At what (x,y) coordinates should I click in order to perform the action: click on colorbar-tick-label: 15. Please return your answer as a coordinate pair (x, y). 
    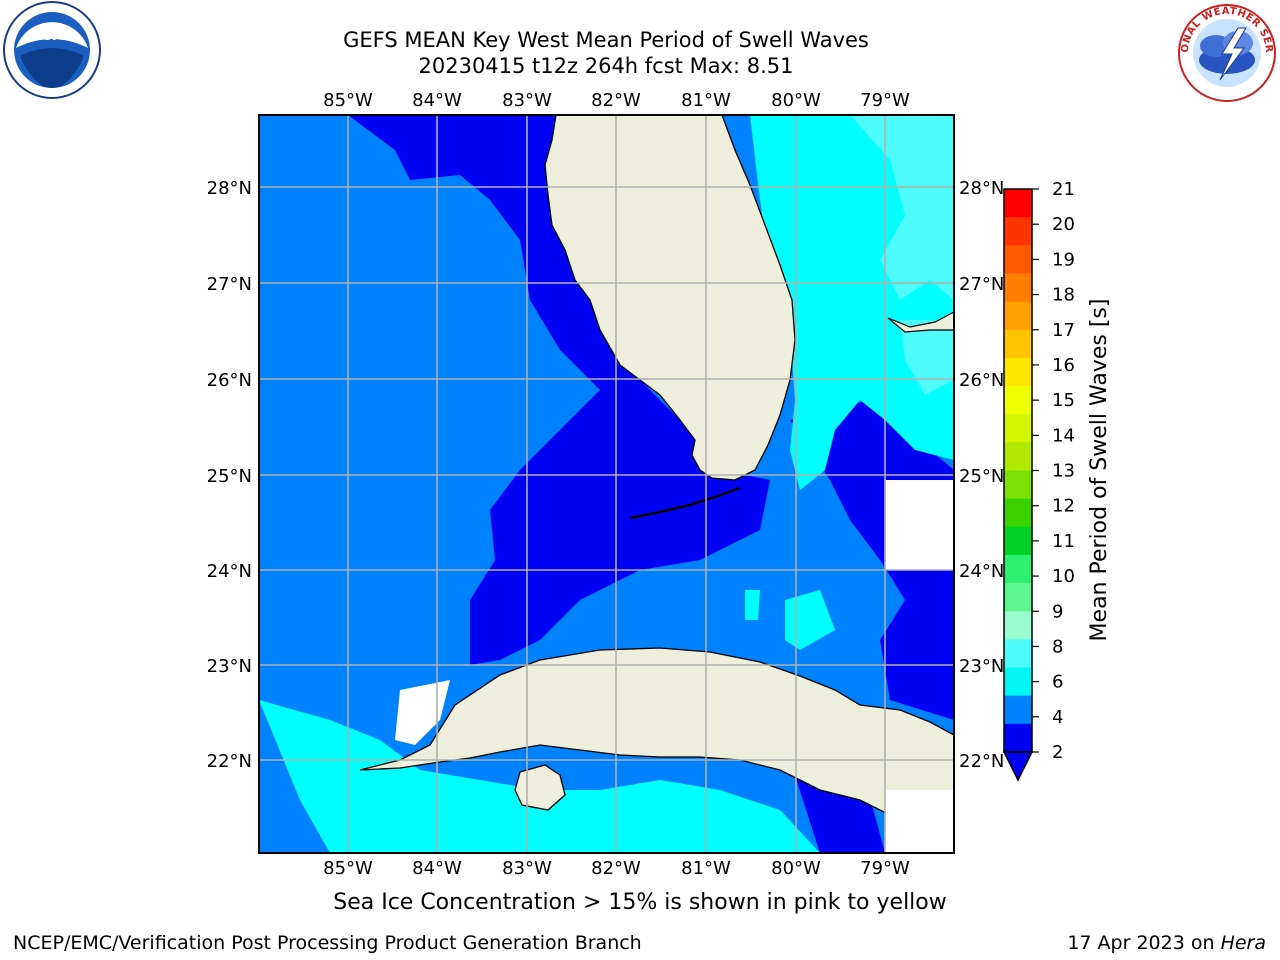
    Looking at the image, I should click on (1063, 400).